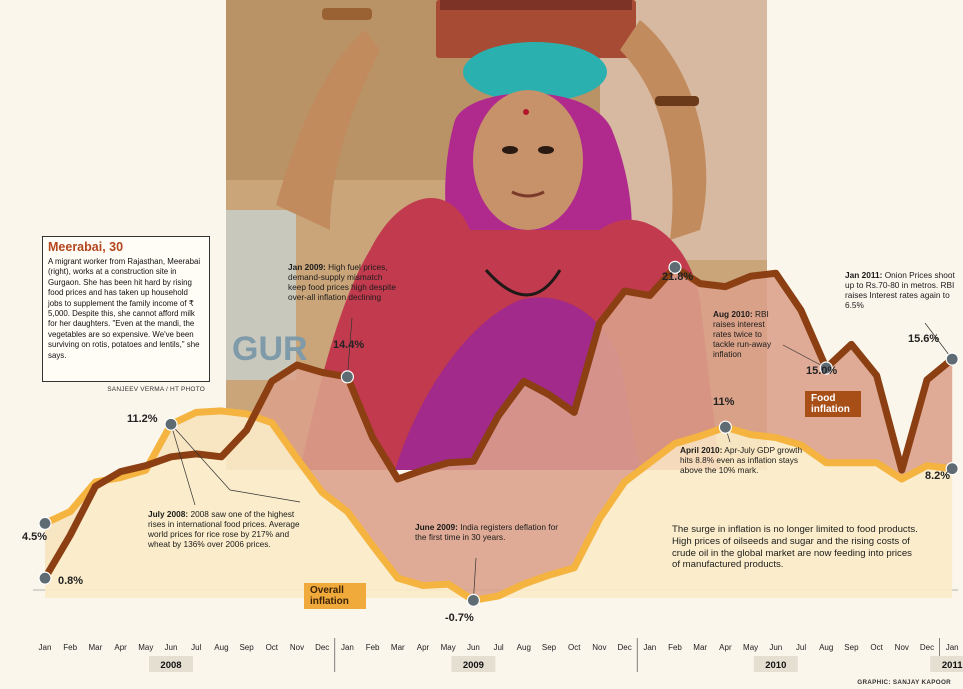  Describe the element at coordinates (168, 514) in the screenshot. I see `annotation-head: July 2008:` at that location.